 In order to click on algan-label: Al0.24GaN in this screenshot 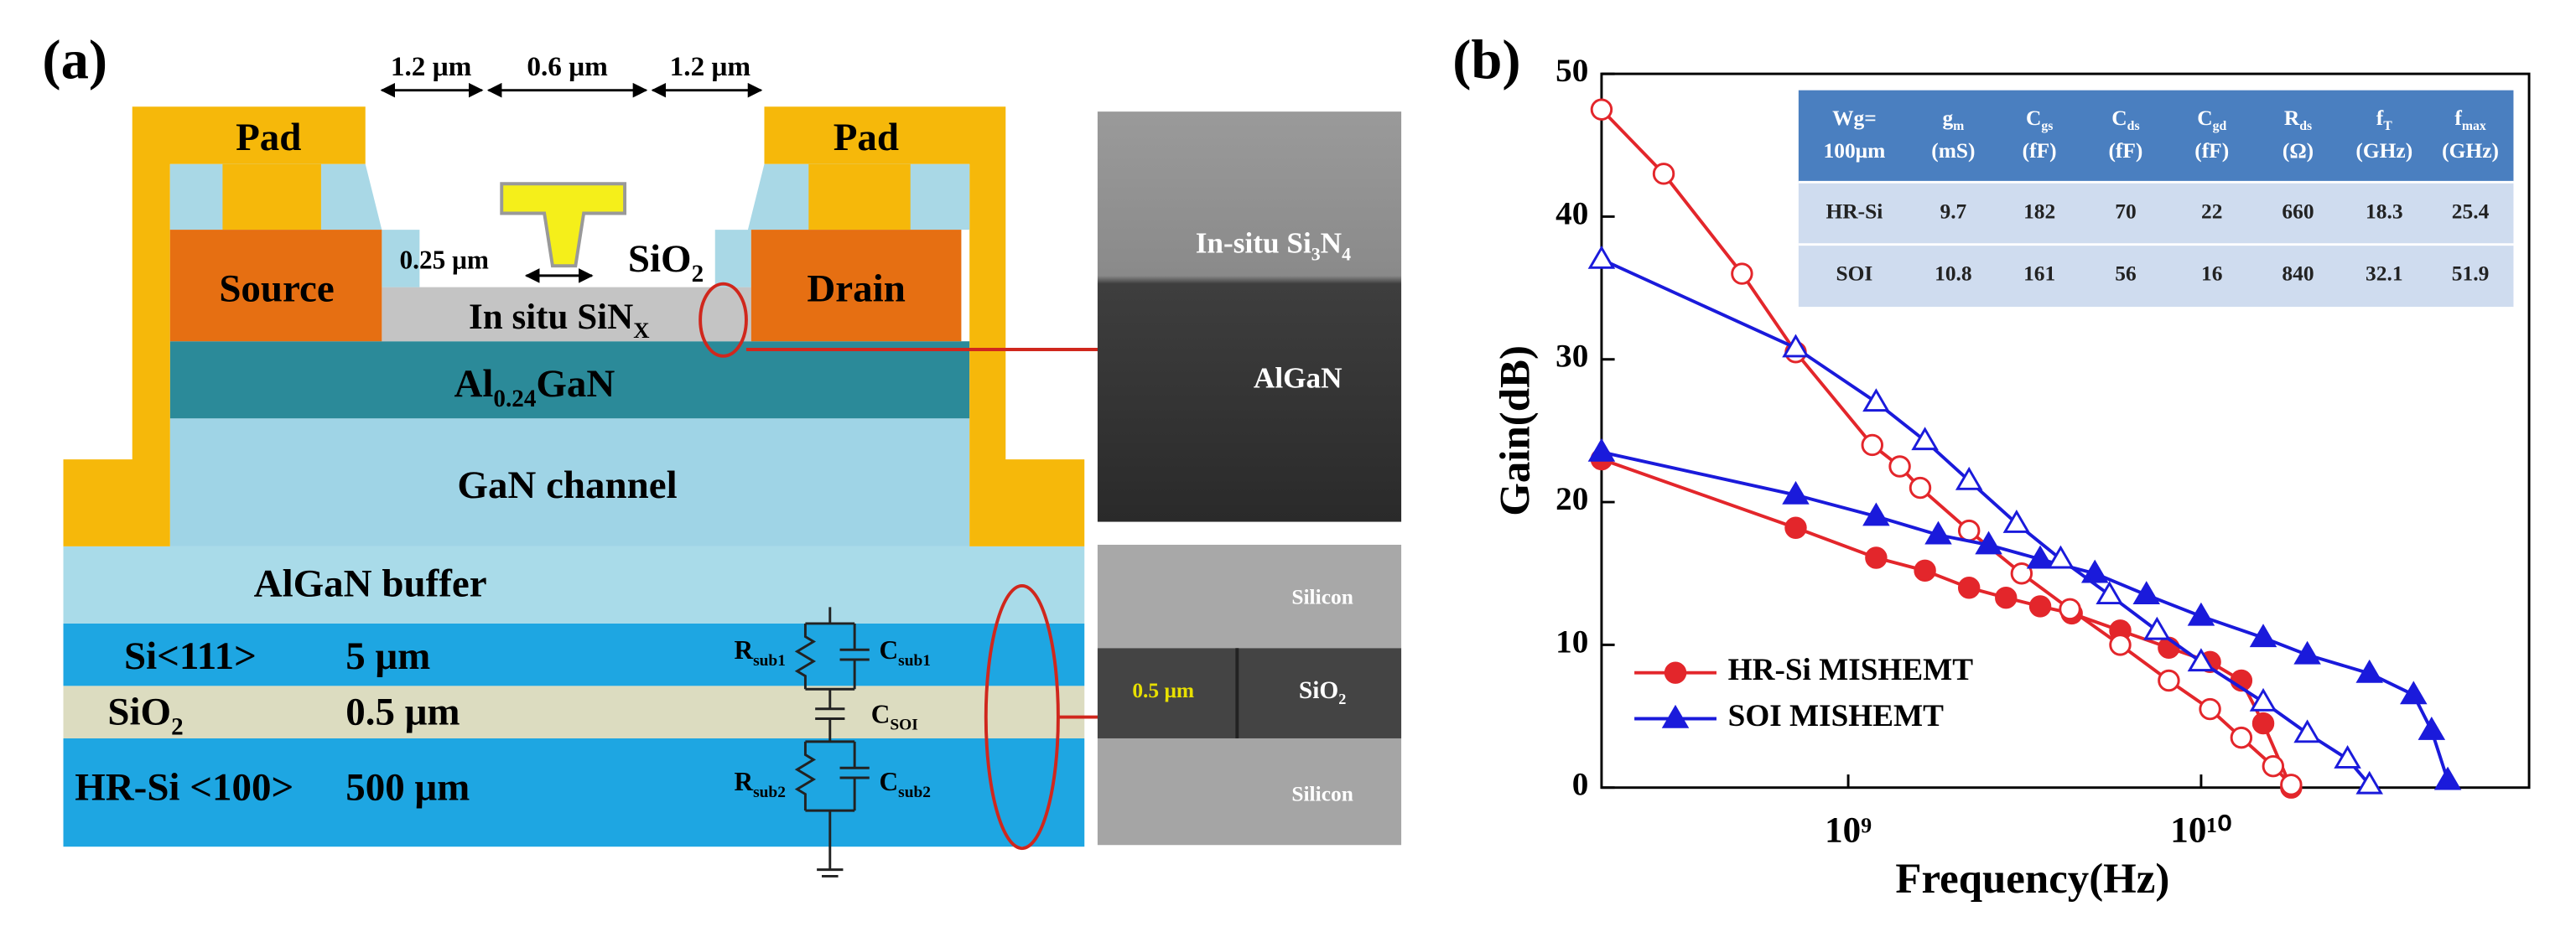, I will do `click(534, 387)`.